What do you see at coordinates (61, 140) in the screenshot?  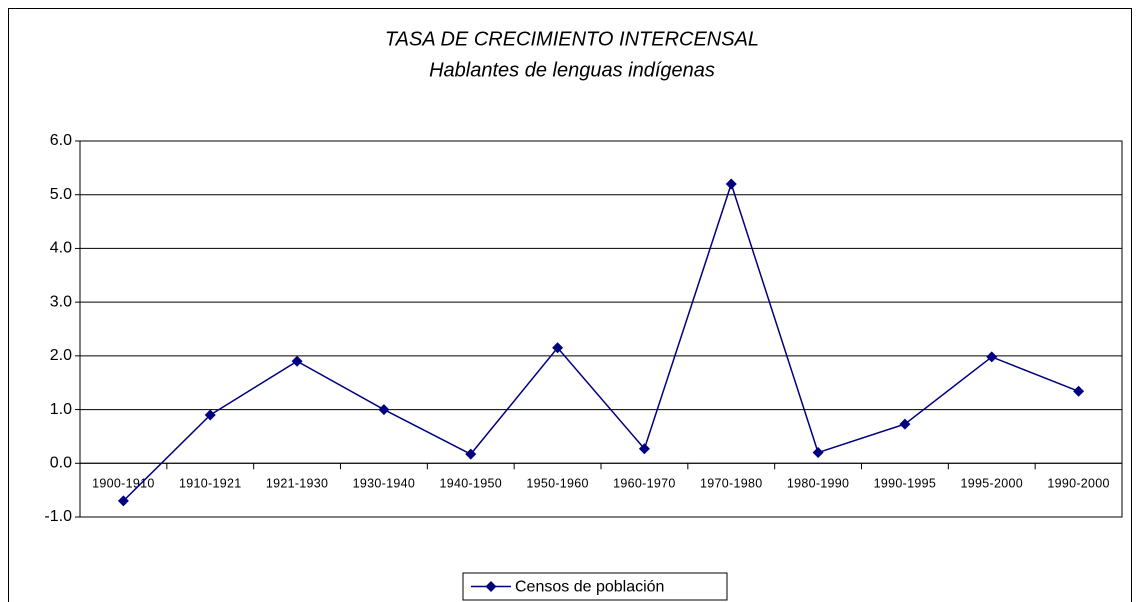 I see `y-tick-label: 6.0` at bounding box center [61, 140].